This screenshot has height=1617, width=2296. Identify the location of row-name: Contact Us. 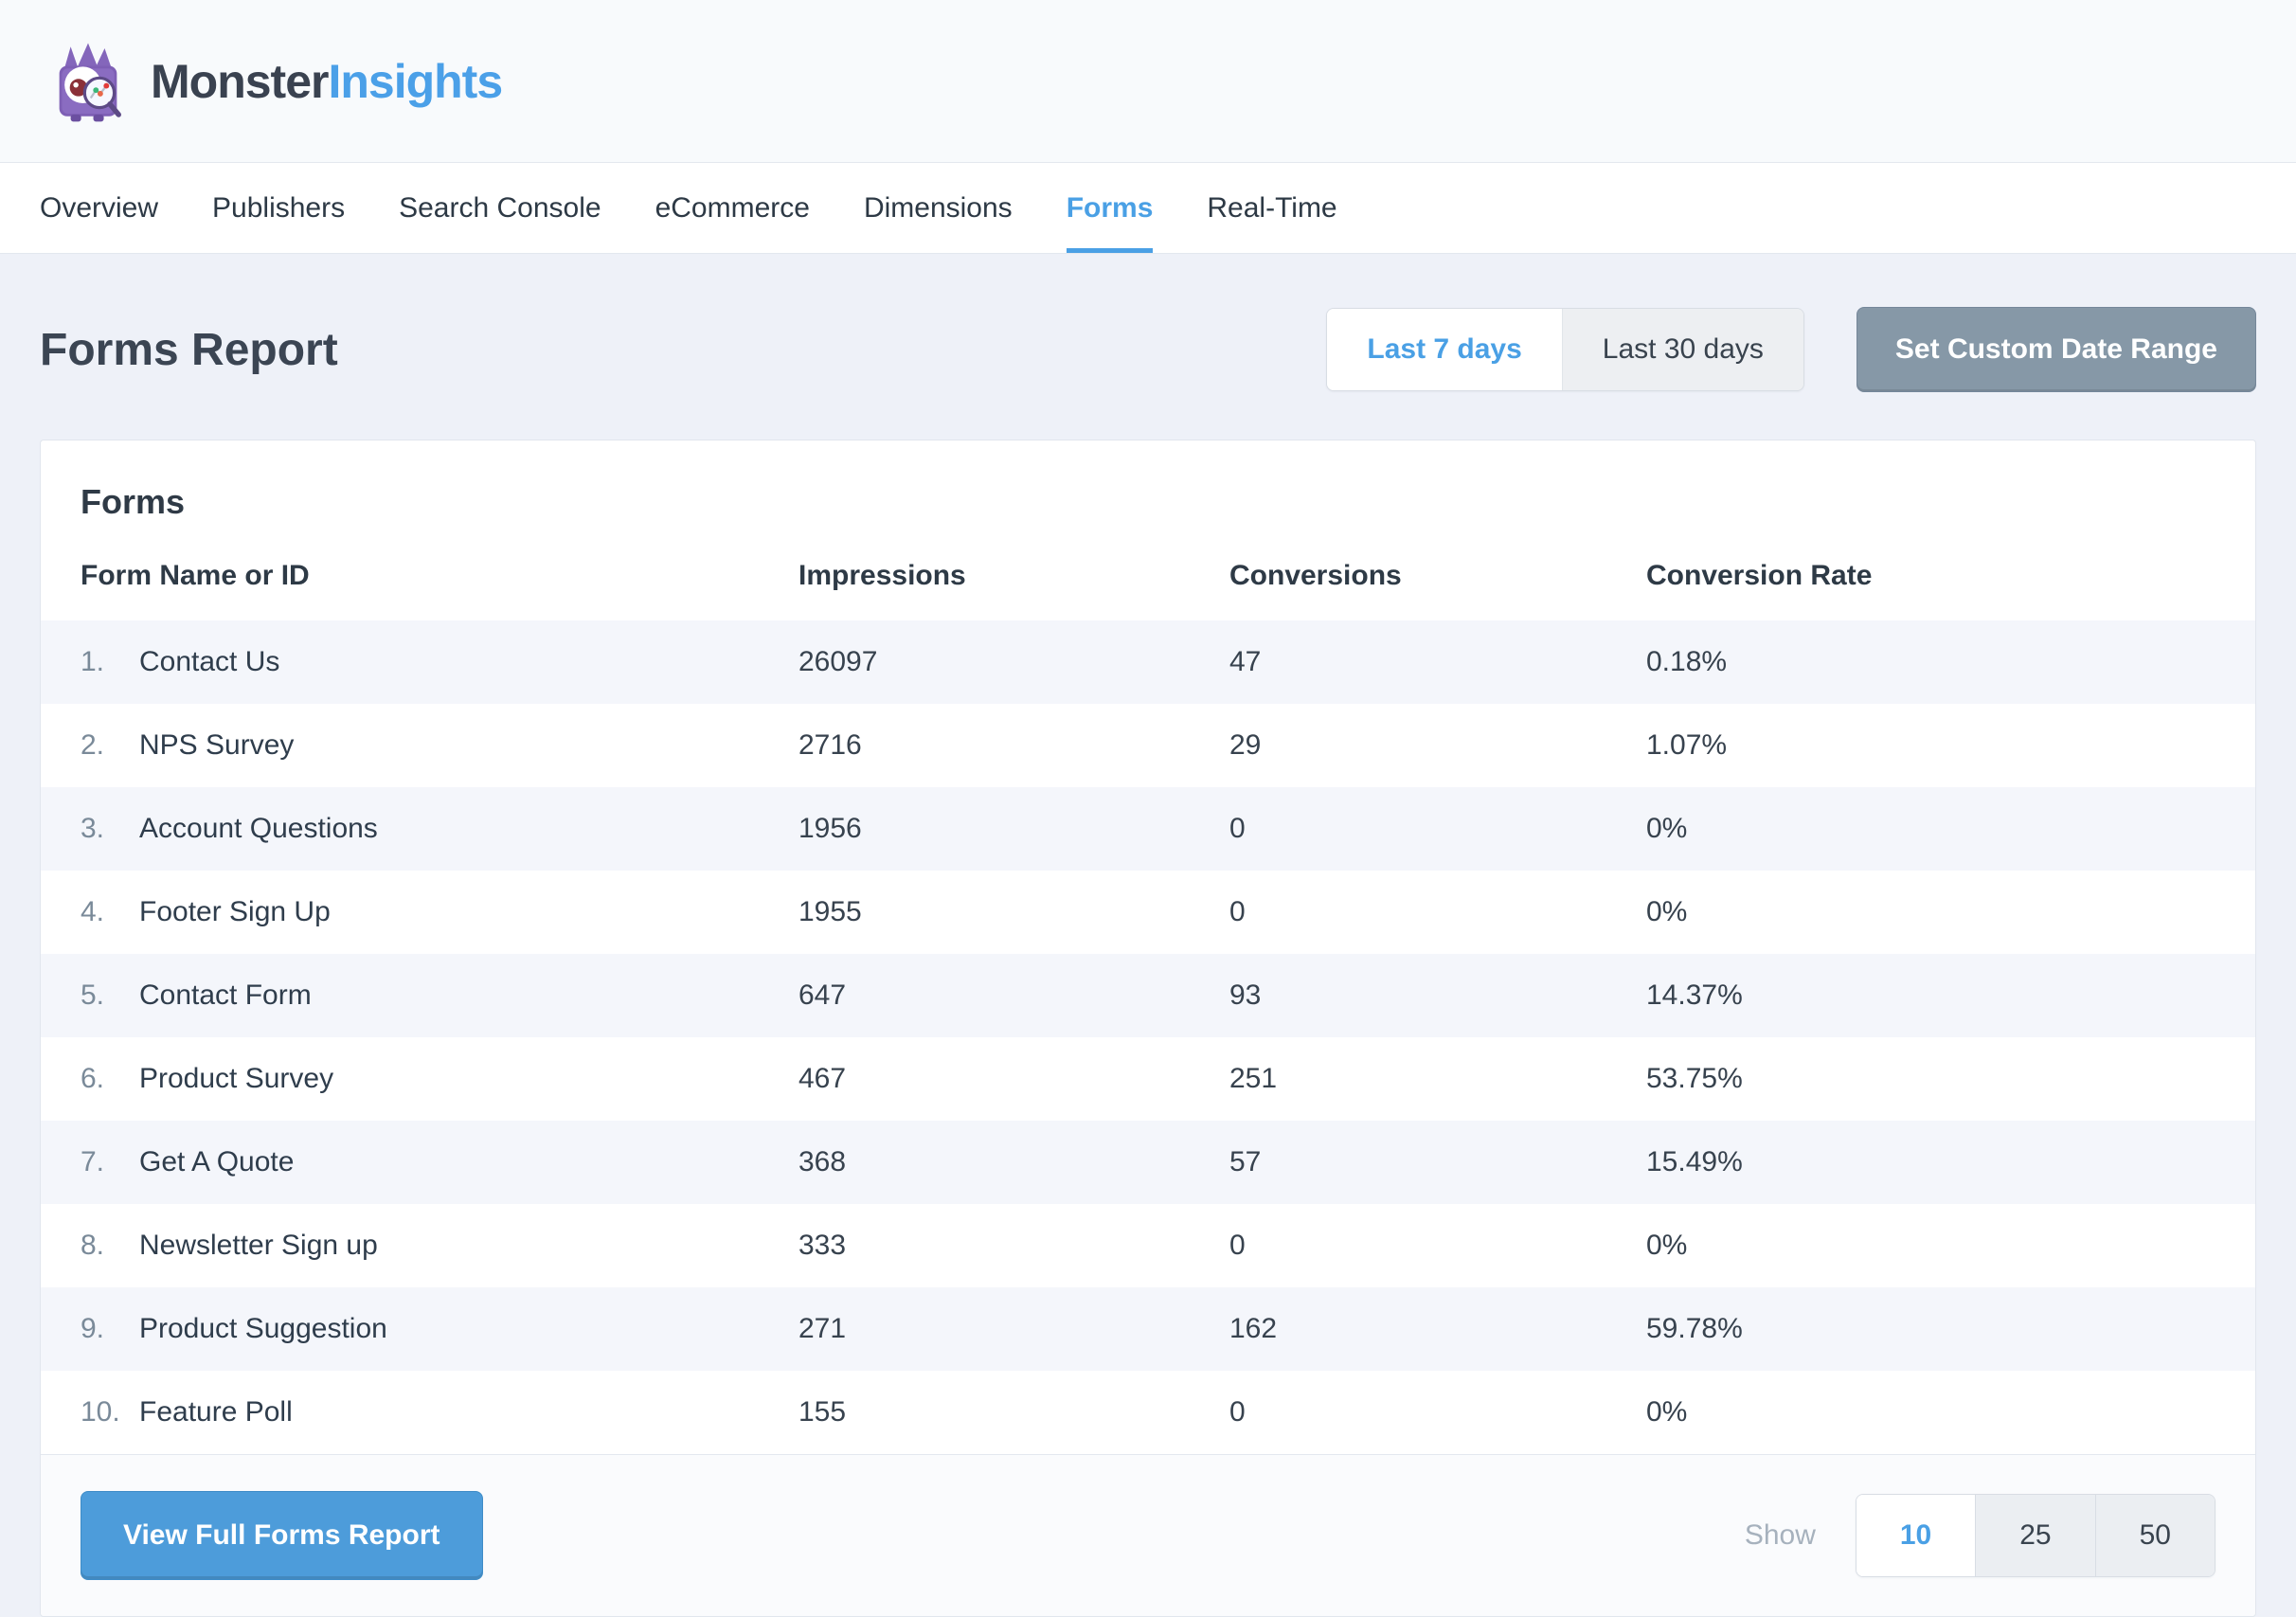
(209, 662).